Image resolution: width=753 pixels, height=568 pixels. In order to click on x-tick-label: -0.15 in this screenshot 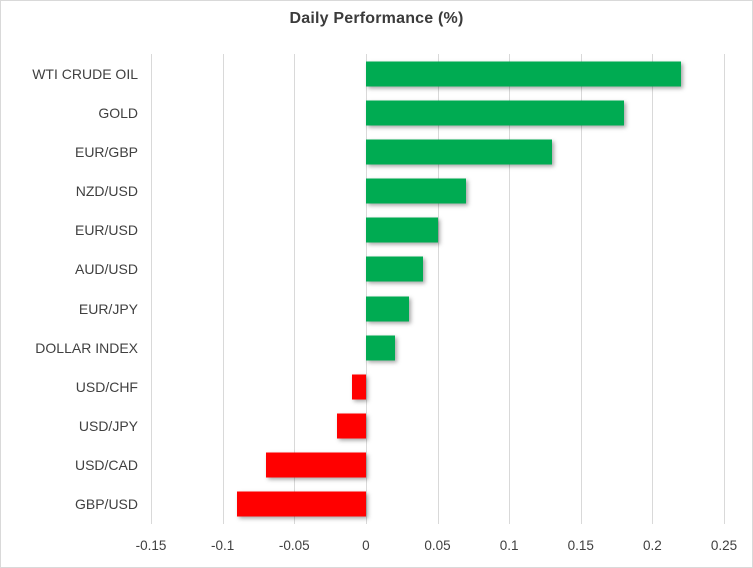, I will do `click(151, 545)`.